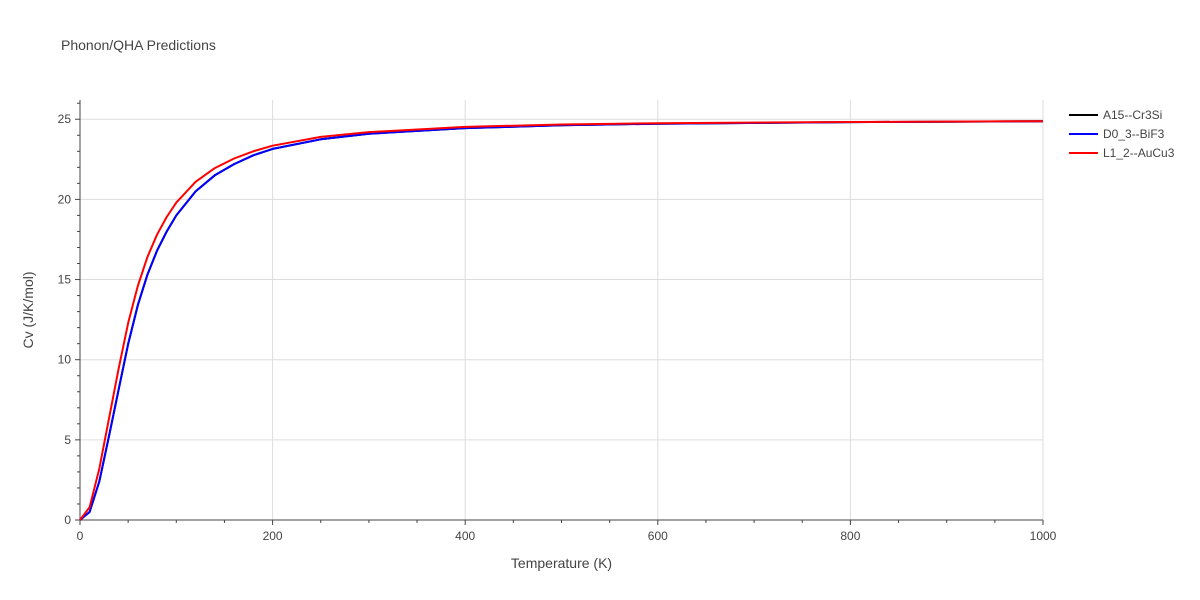 The image size is (1200, 600). What do you see at coordinates (465, 536) in the screenshot?
I see `x-tick-label: 400` at bounding box center [465, 536].